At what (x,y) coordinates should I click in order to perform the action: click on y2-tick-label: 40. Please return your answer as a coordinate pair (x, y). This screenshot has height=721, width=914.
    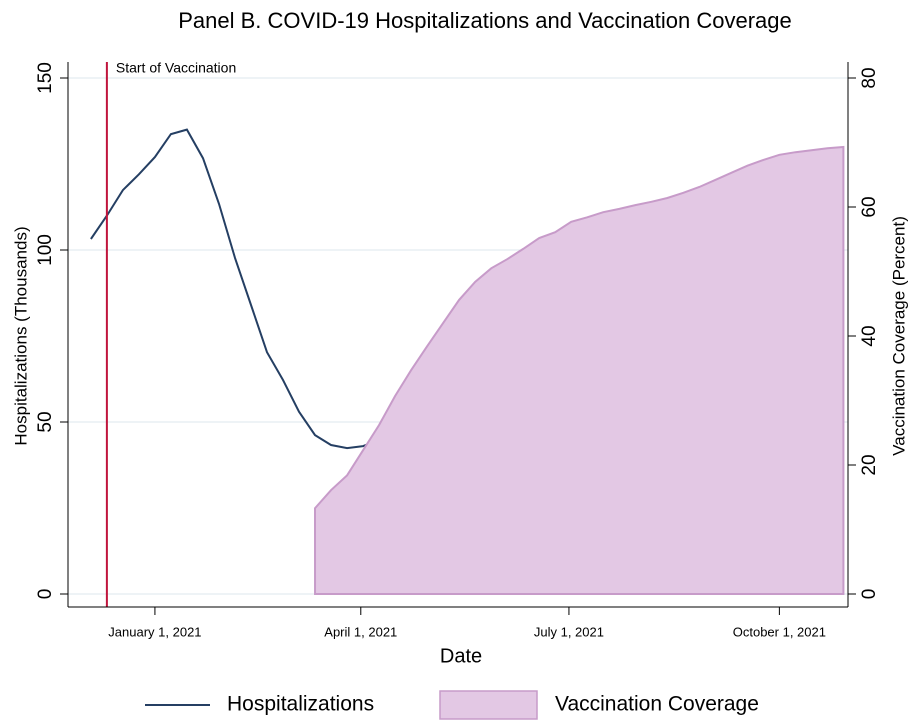
    Looking at the image, I should click on (869, 335).